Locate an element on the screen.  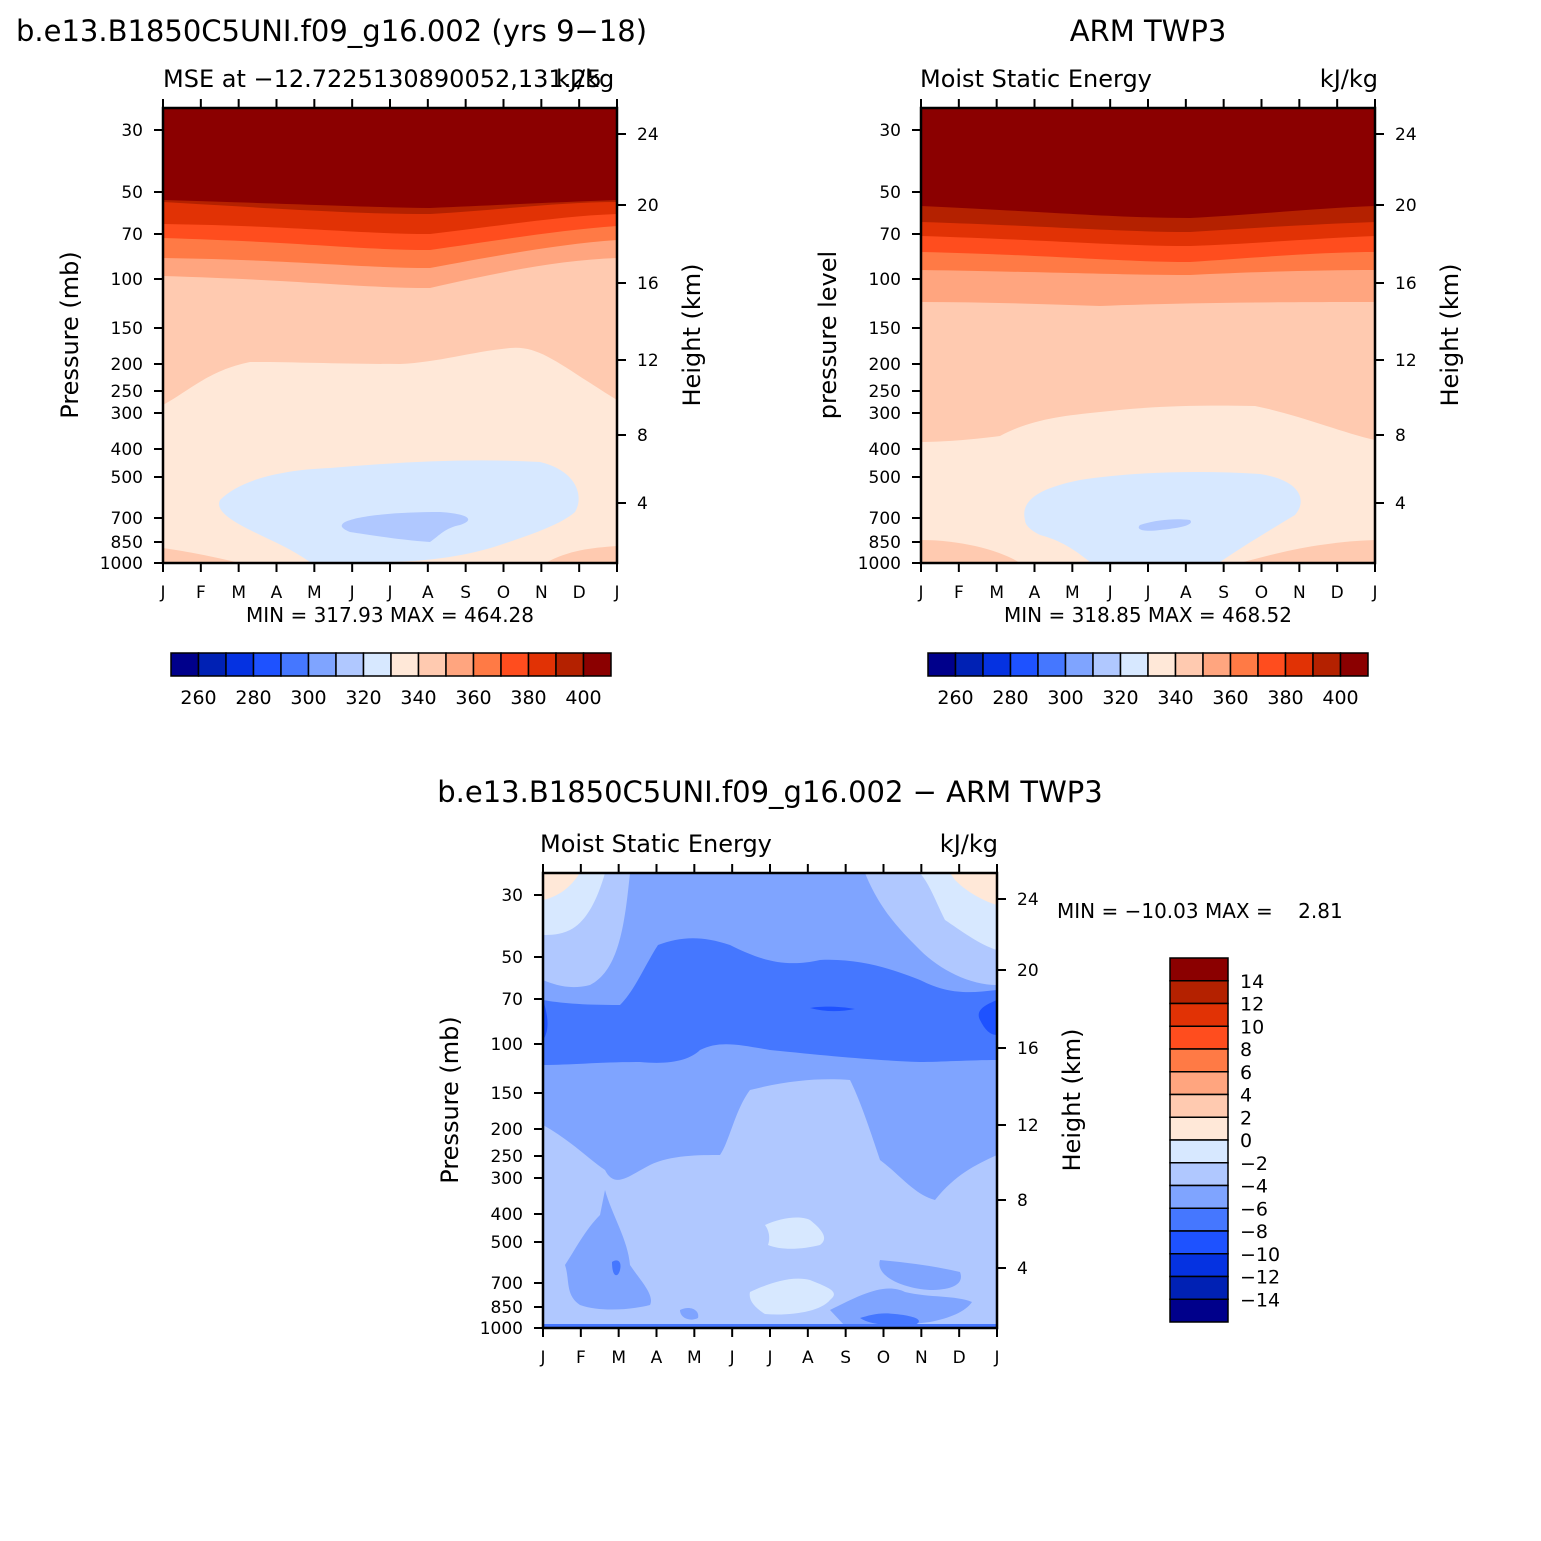
diff-ylabel-right: Height (km) is located at coordinates (1072, 1100).